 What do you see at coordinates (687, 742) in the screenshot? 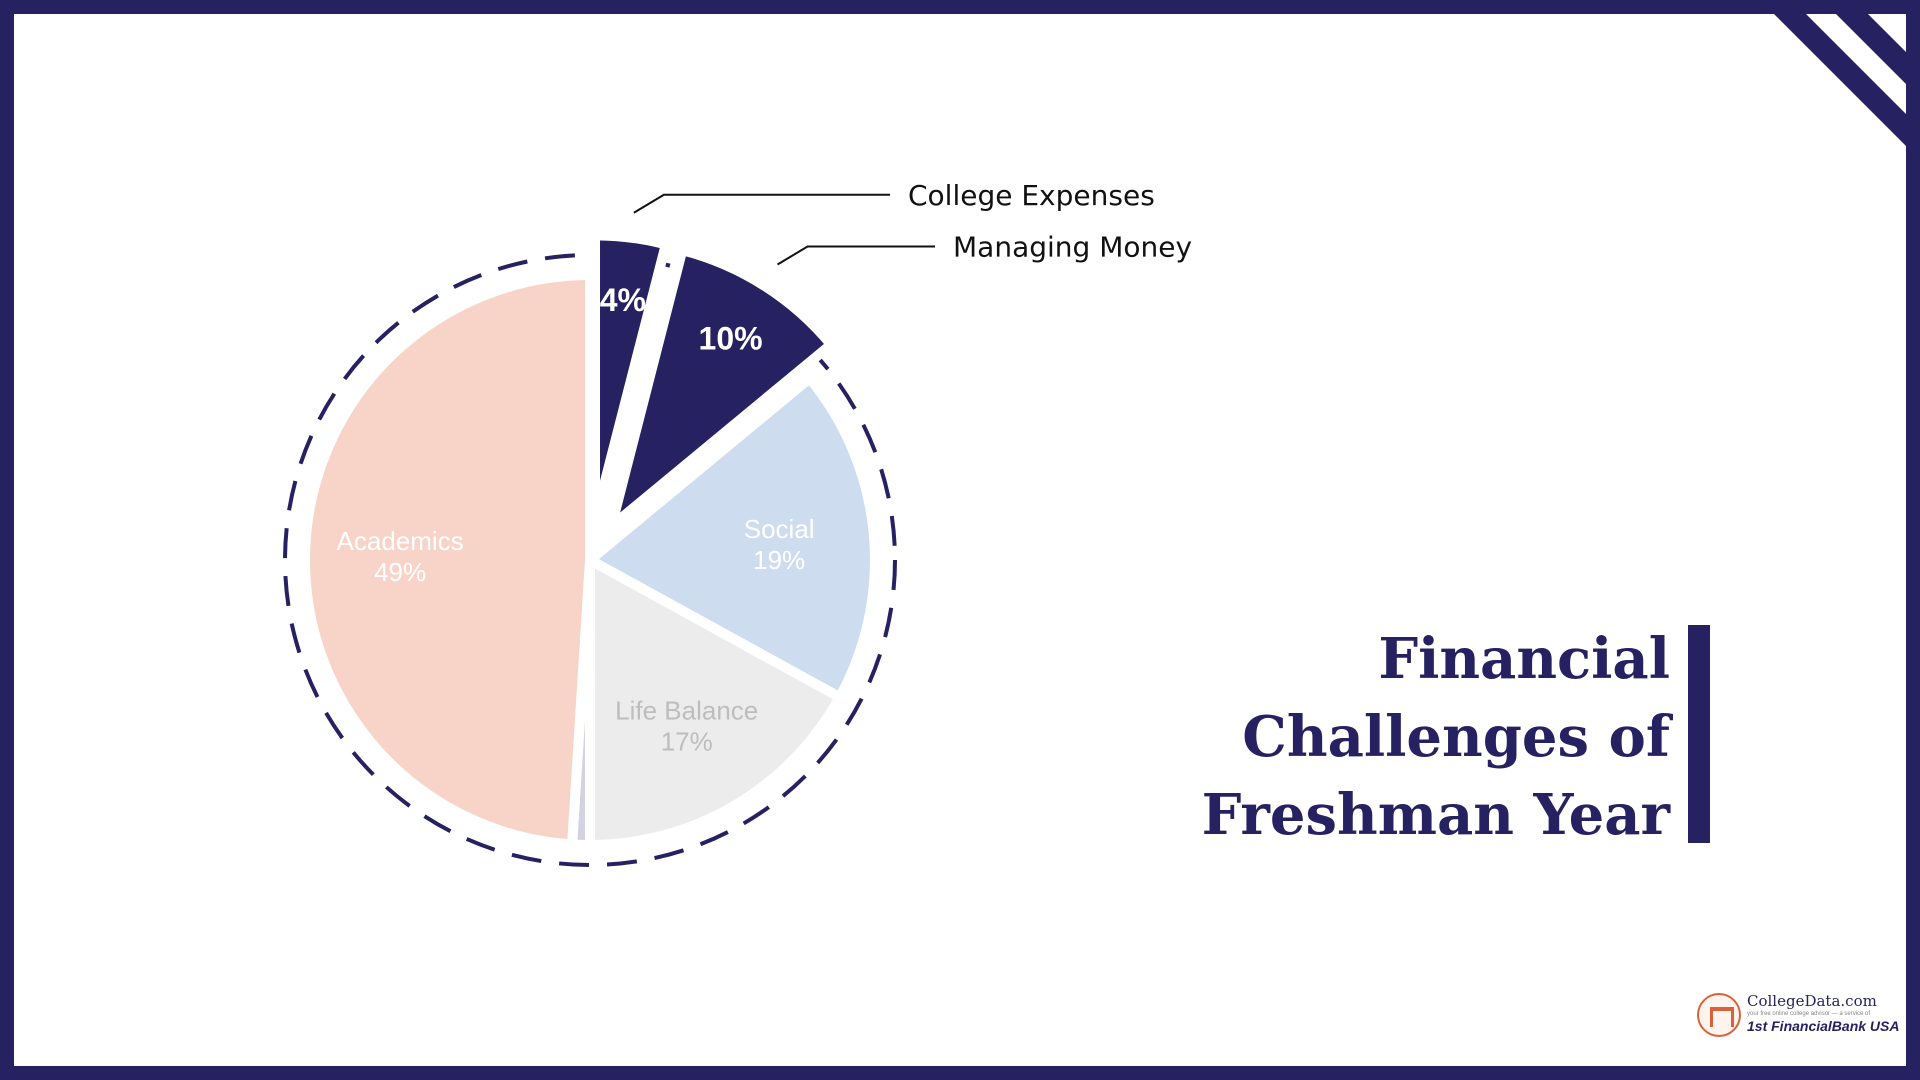
I see `pie-label-value-life-balance: 17%` at bounding box center [687, 742].